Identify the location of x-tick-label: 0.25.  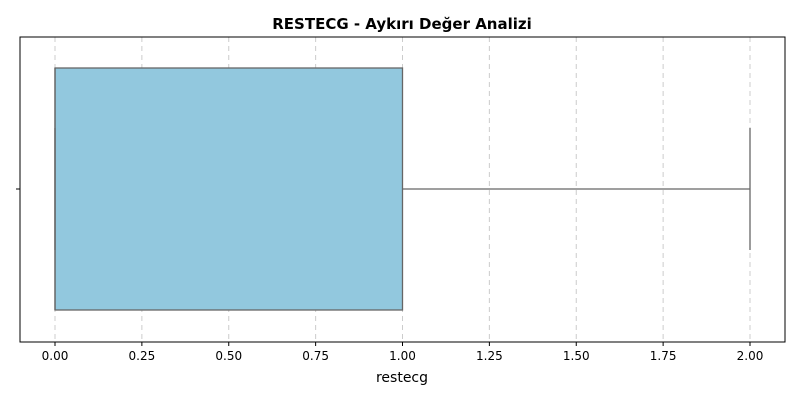
(142, 356).